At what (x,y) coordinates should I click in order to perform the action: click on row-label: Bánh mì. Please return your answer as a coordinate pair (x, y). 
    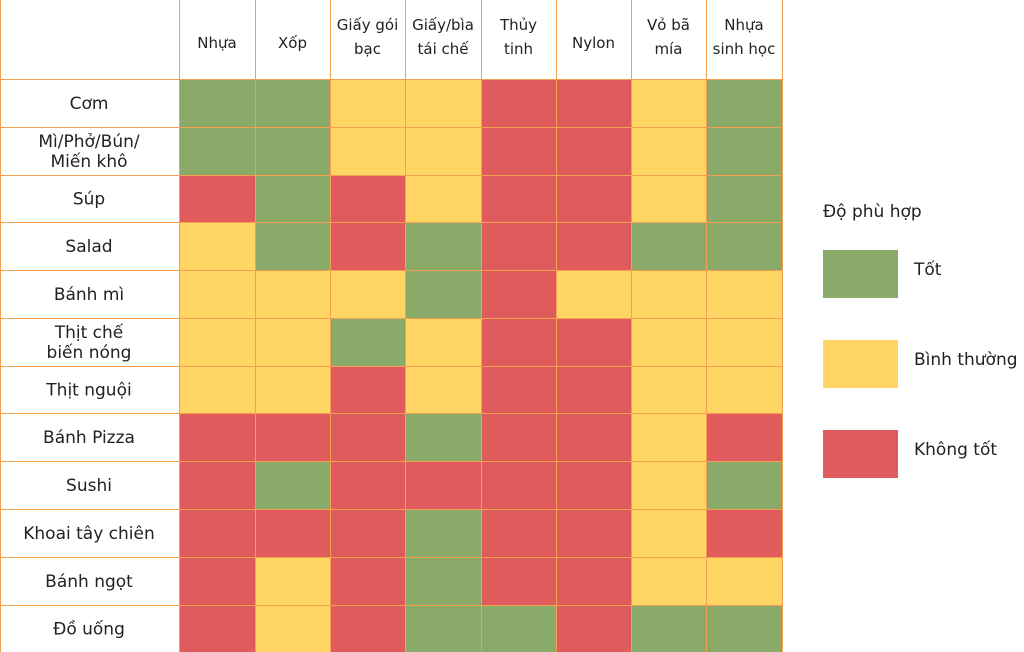
    Looking at the image, I should click on (89, 295).